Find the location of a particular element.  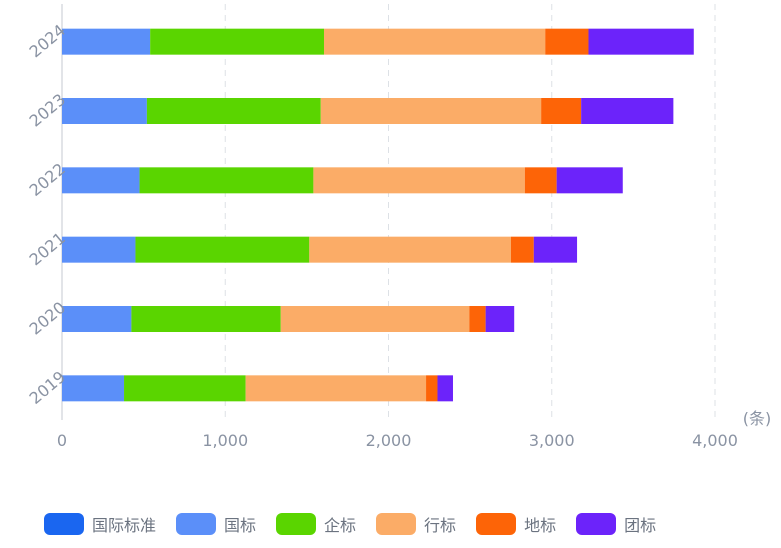

legend-item: 国际标准 is located at coordinates (100, 524).